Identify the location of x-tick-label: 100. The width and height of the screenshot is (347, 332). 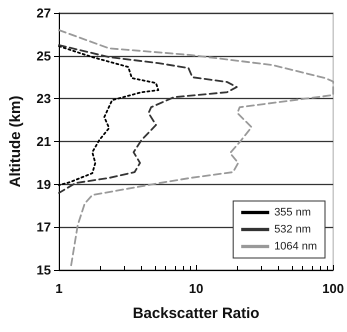
(333, 288).